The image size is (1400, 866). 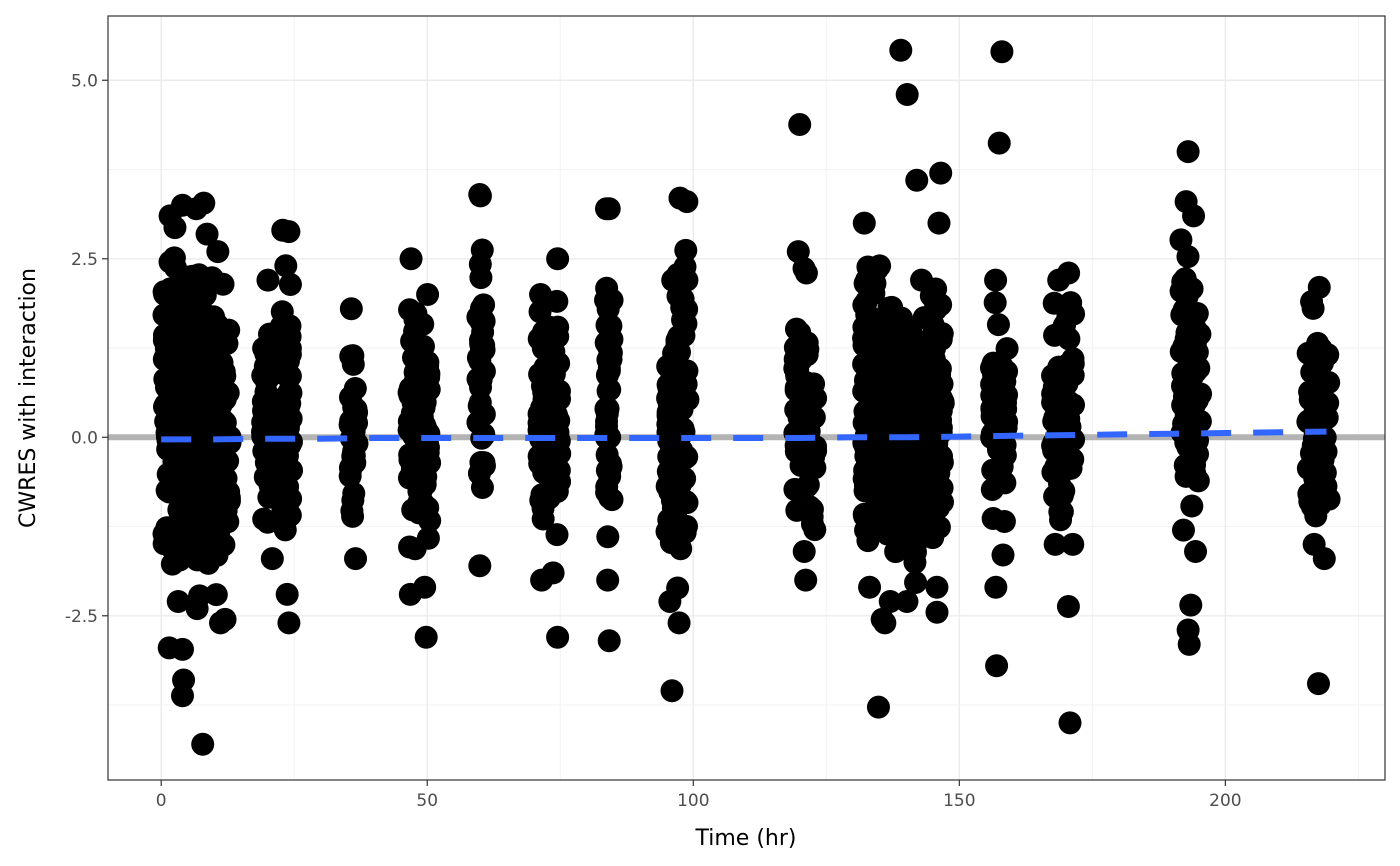 What do you see at coordinates (746, 838) in the screenshot?
I see `x-axis-title: Time (hr)` at bounding box center [746, 838].